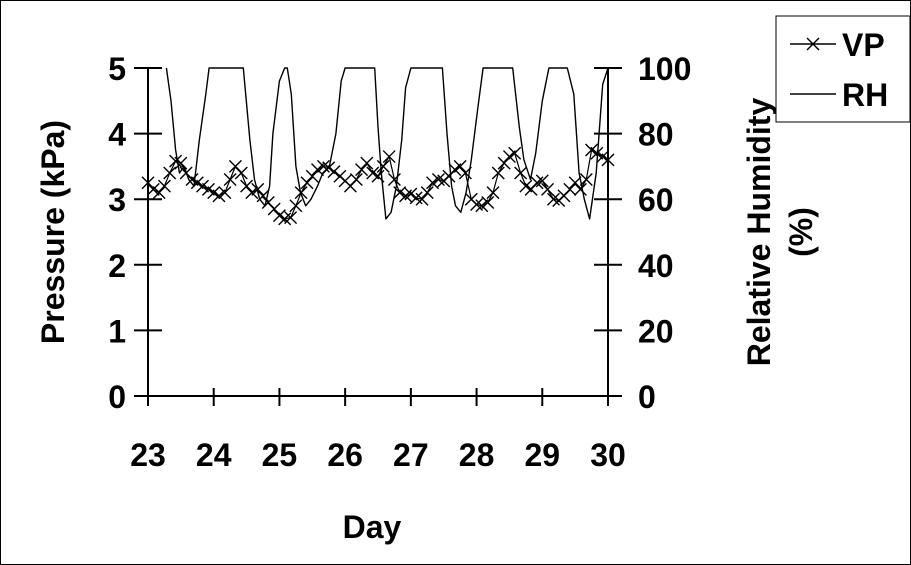 The image size is (911, 565). Describe the element at coordinates (117, 200) in the screenshot. I see `y-left-tick-label: 3` at that location.